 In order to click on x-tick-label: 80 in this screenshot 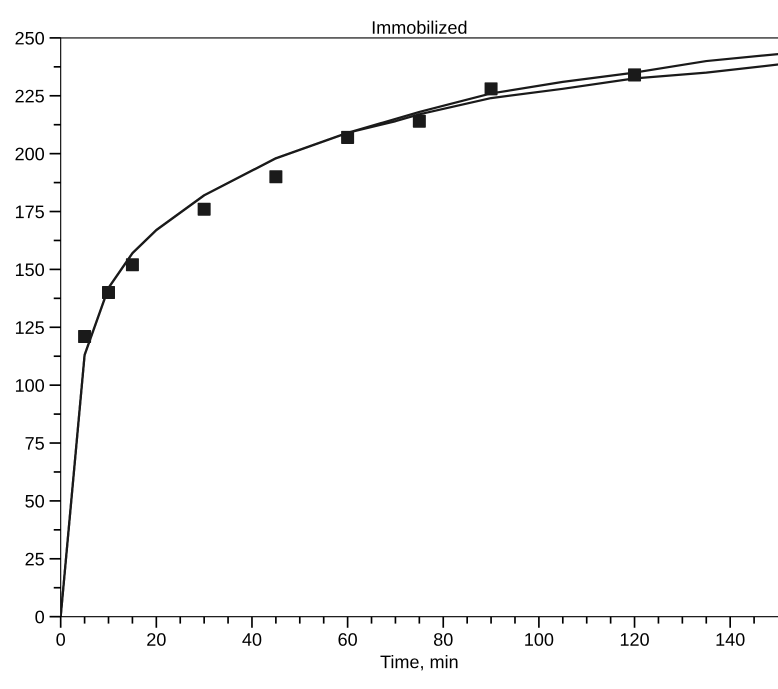, I will do `click(443, 639)`.